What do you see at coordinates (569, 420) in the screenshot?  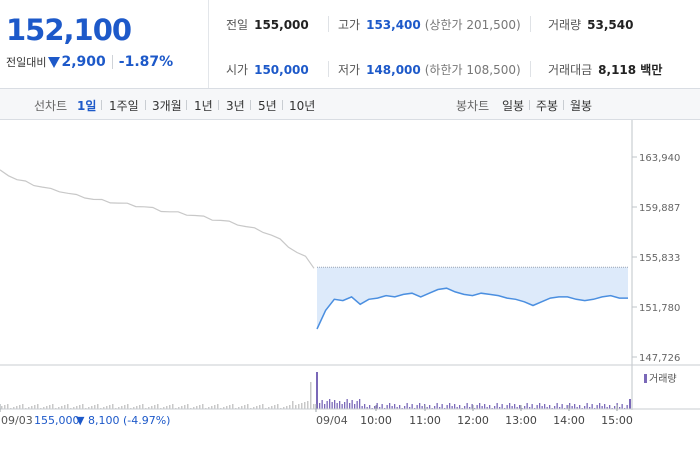 I see `x-tick-label: 14:00` at bounding box center [569, 420].